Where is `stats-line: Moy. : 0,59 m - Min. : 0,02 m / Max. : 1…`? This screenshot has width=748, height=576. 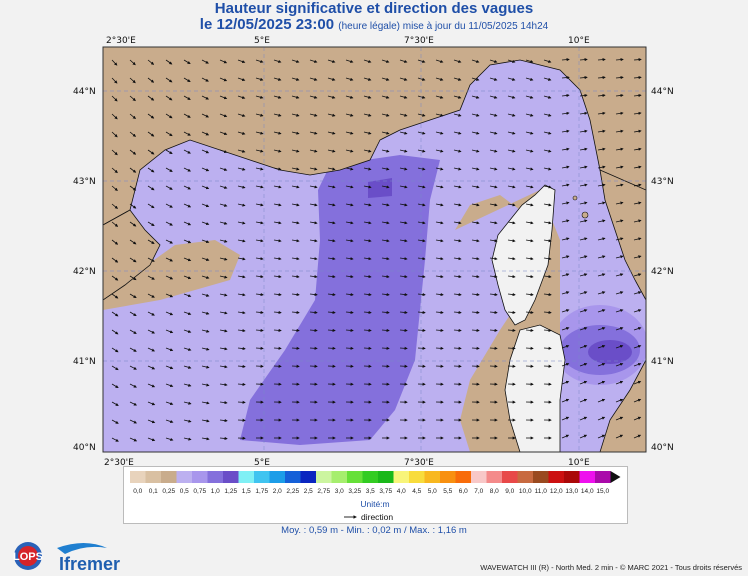 stats-line: Moy. : 0,59 m - Min. : 0,02 m / Max. : 1… is located at coordinates (374, 530).